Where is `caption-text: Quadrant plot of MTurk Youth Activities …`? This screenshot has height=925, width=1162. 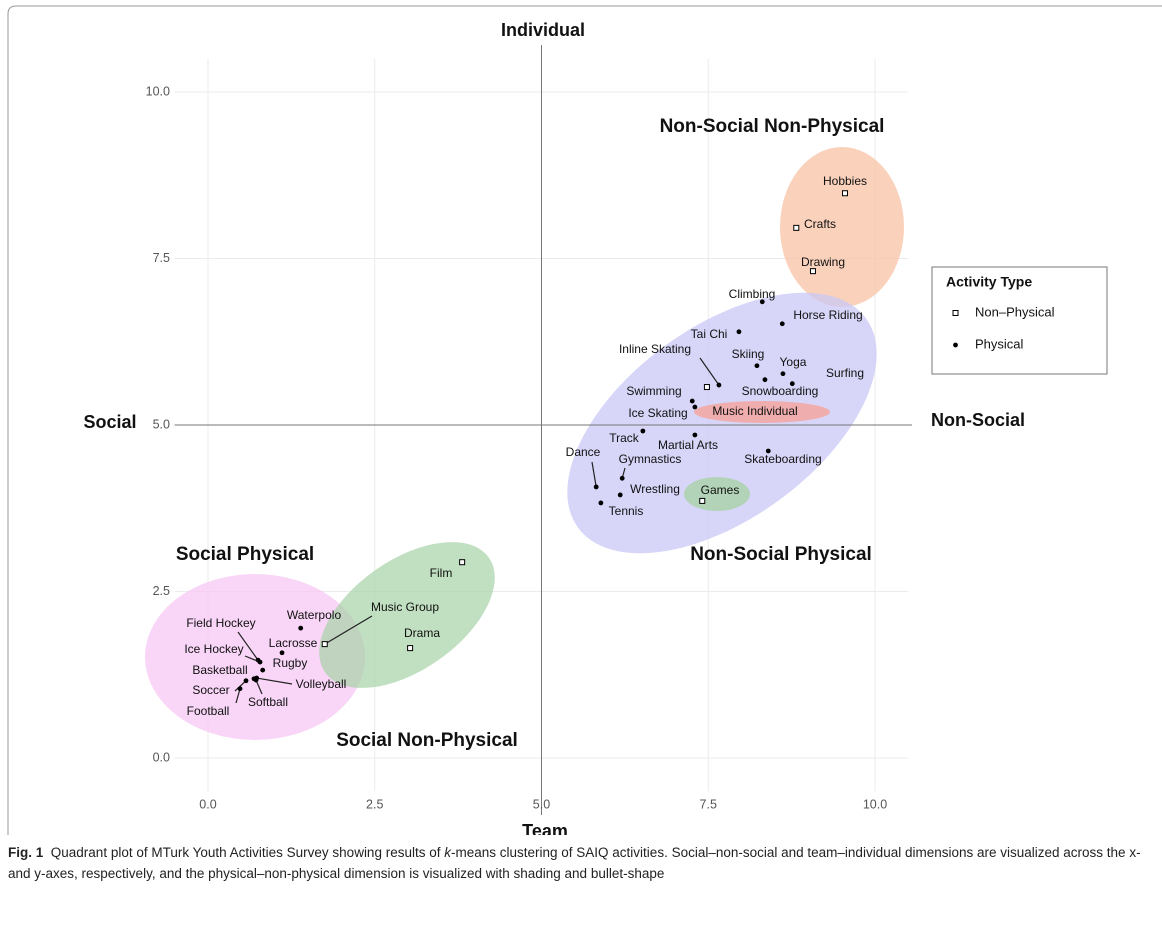 caption-text: Quadrant plot of MTurk Youth Activities … is located at coordinates (247, 852).